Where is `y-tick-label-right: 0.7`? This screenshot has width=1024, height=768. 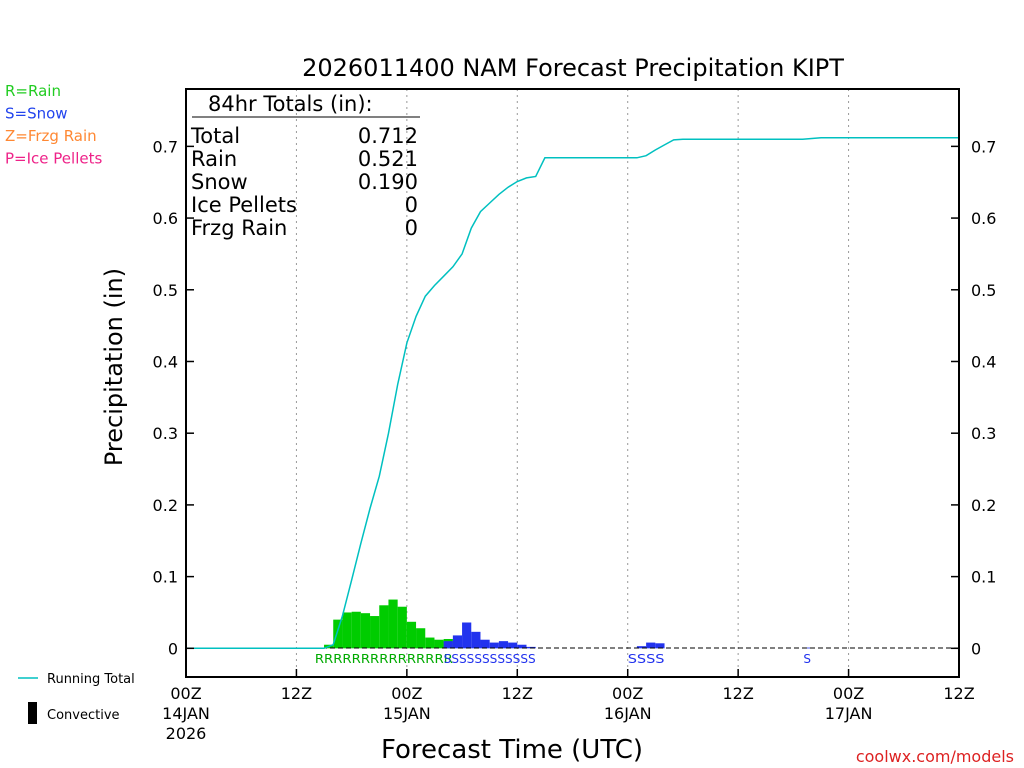
y-tick-label-right: 0.7 is located at coordinates (983, 146).